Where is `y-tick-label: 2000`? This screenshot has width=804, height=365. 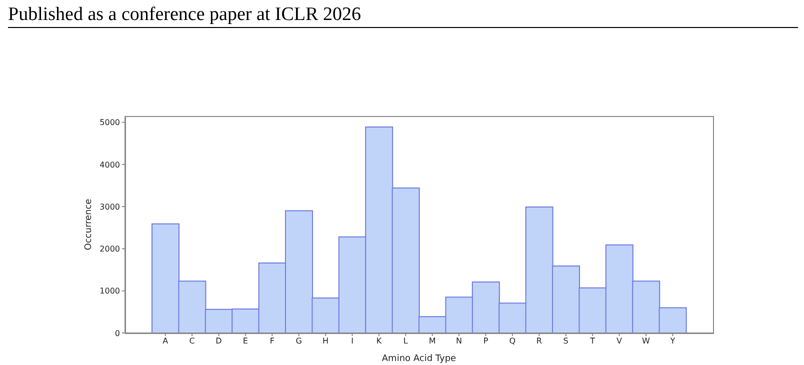 y-tick-label: 2000 is located at coordinates (110, 249).